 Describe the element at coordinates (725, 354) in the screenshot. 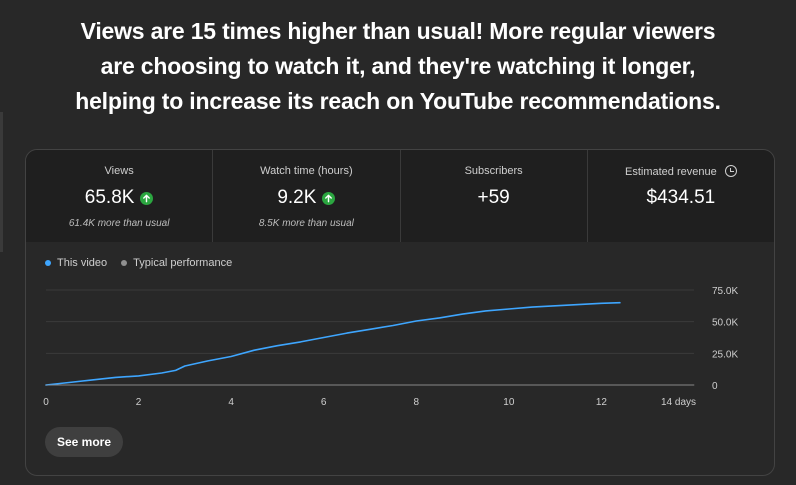

I see `y-tick-label: 25.0K` at that location.